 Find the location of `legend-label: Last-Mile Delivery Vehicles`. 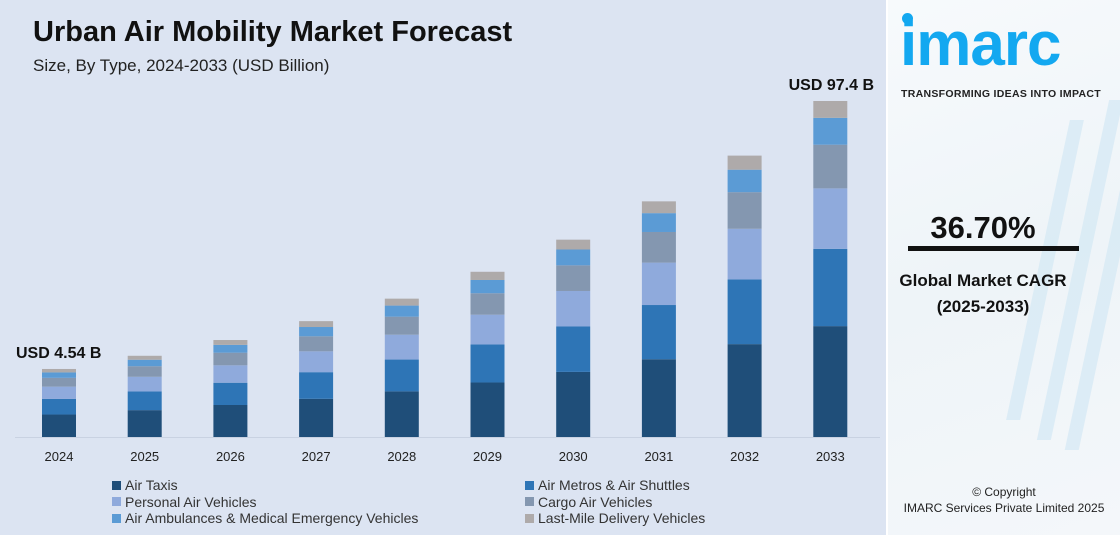

legend-label: Last-Mile Delivery Vehicles is located at coordinates (622, 518).